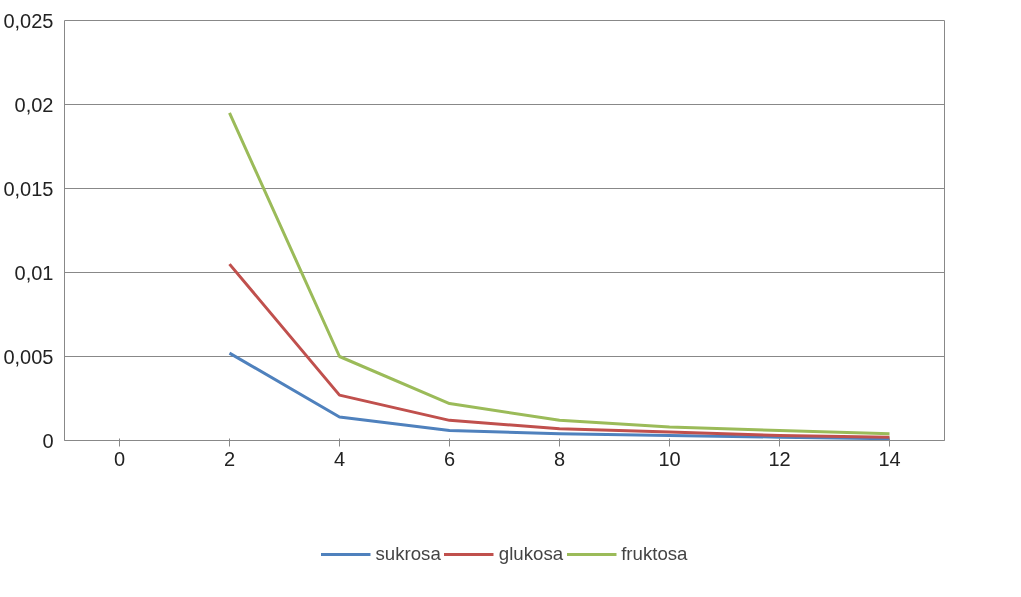 The width and height of the screenshot is (1021, 597). What do you see at coordinates (34, 104) in the screenshot?
I see `y-tick-label: 0,02` at bounding box center [34, 104].